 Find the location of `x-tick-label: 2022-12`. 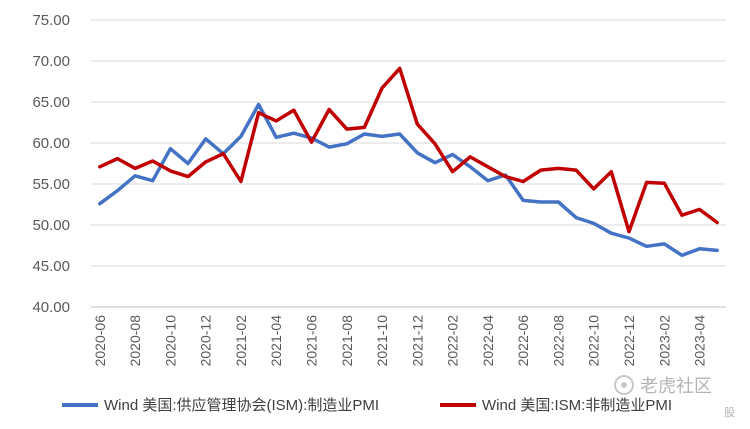

x-tick-label: 2022-12 is located at coordinates (629, 341).